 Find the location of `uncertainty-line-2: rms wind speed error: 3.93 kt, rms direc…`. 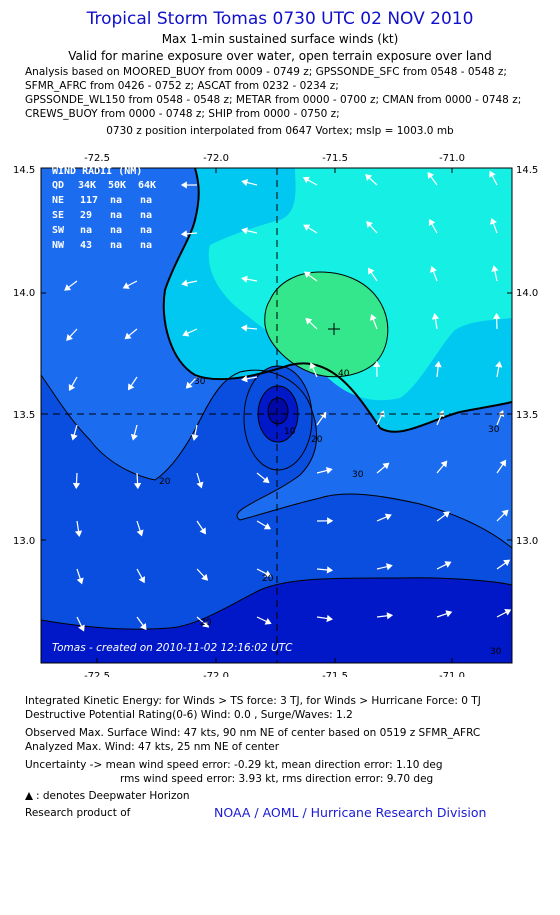

uncertainty-line-2: rms wind speed error: 3.93 kt, rms direc… is located at coordinates (277, 779).